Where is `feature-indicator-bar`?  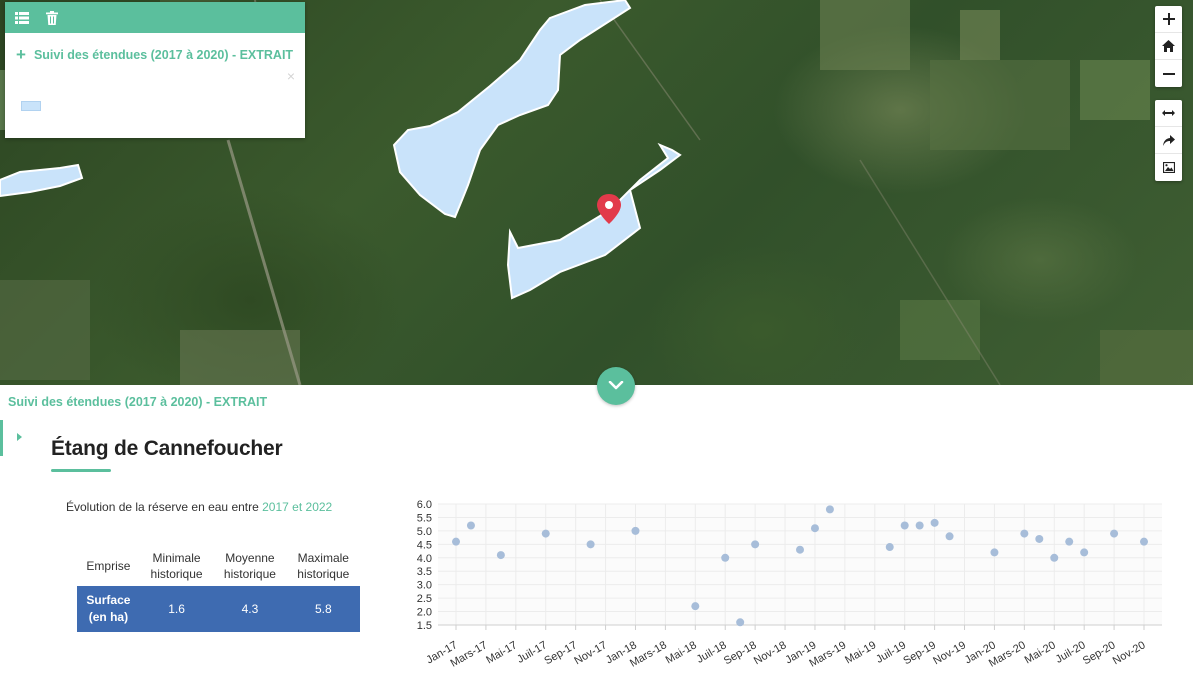 feature-indicator-bar is located at coordinates (1, 438).